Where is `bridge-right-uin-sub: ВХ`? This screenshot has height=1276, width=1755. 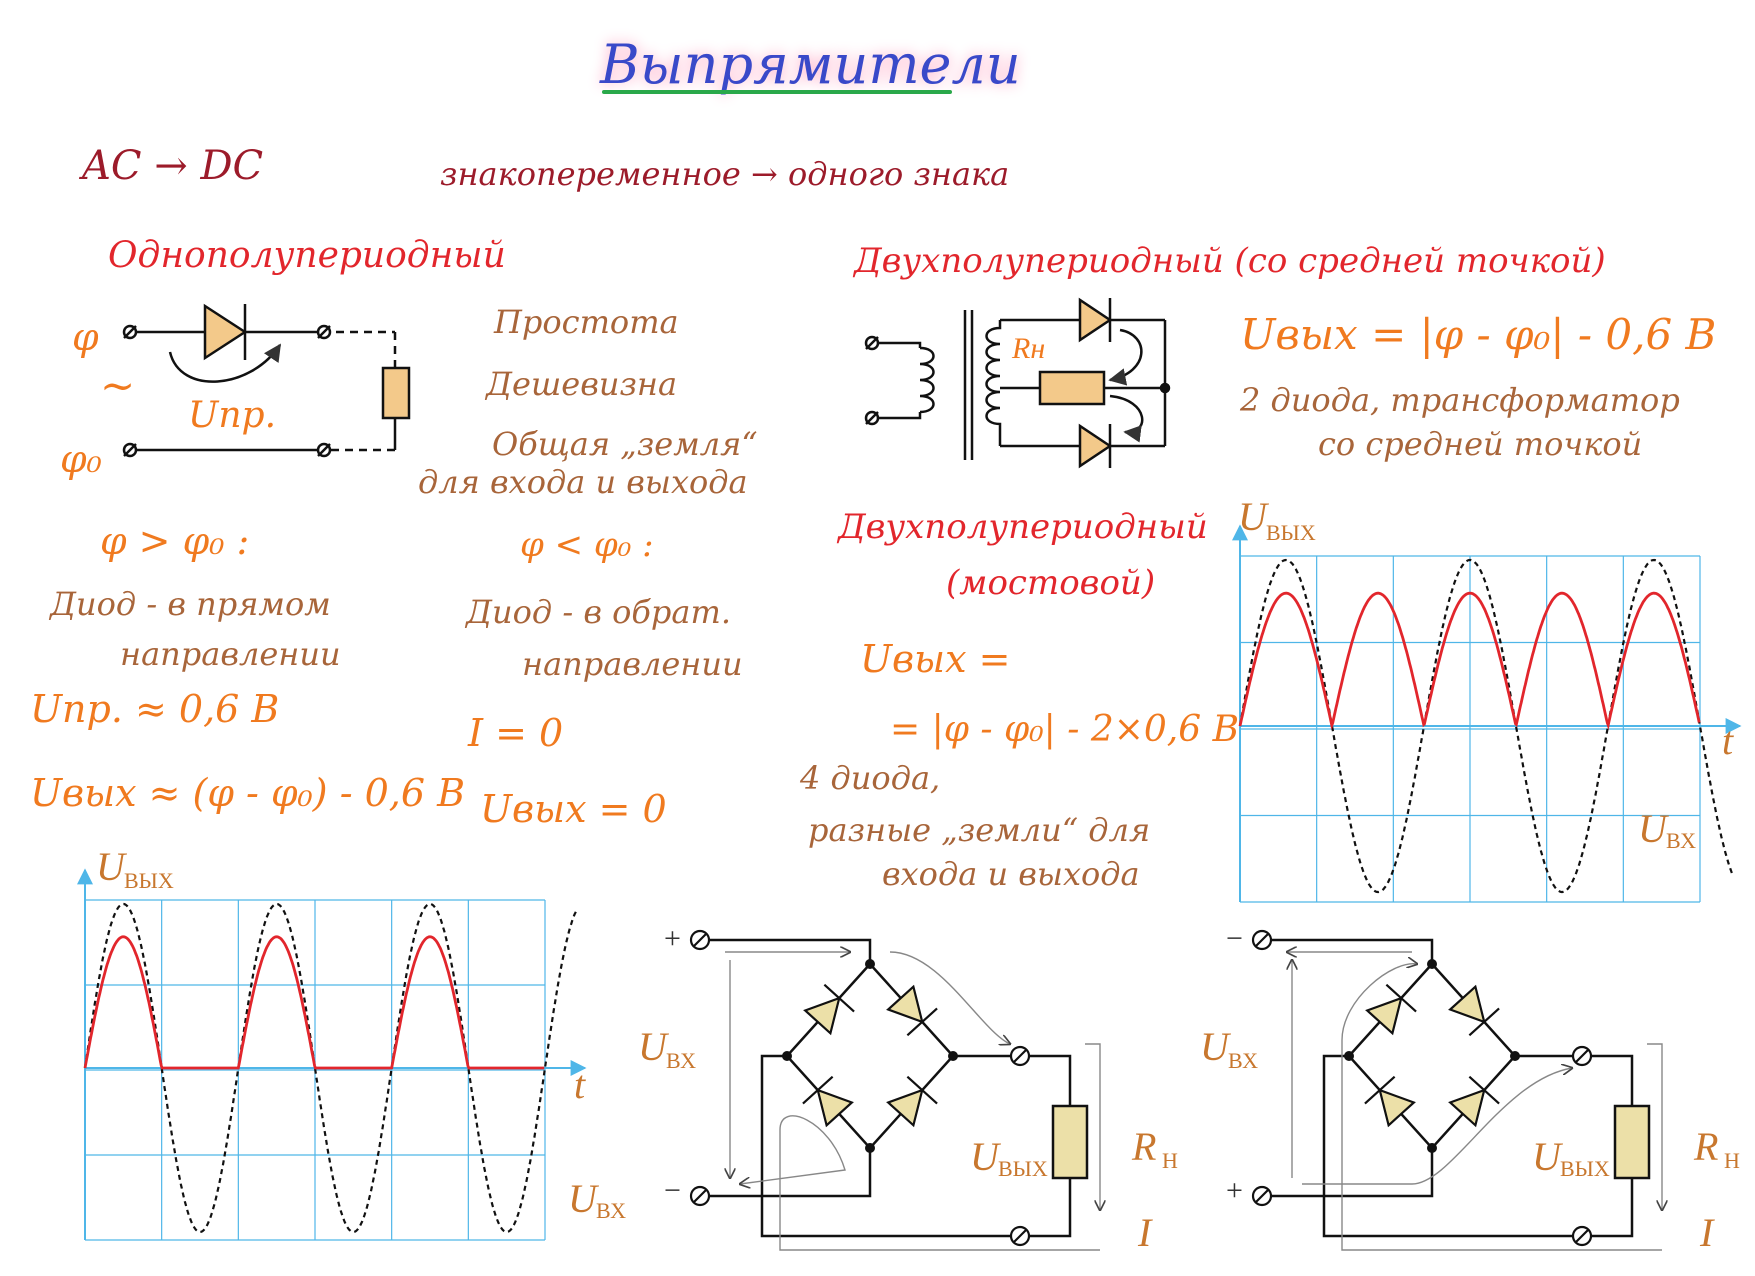 bridge-right-uin-sub: ВХ is located at coordinates (1243, 1060).